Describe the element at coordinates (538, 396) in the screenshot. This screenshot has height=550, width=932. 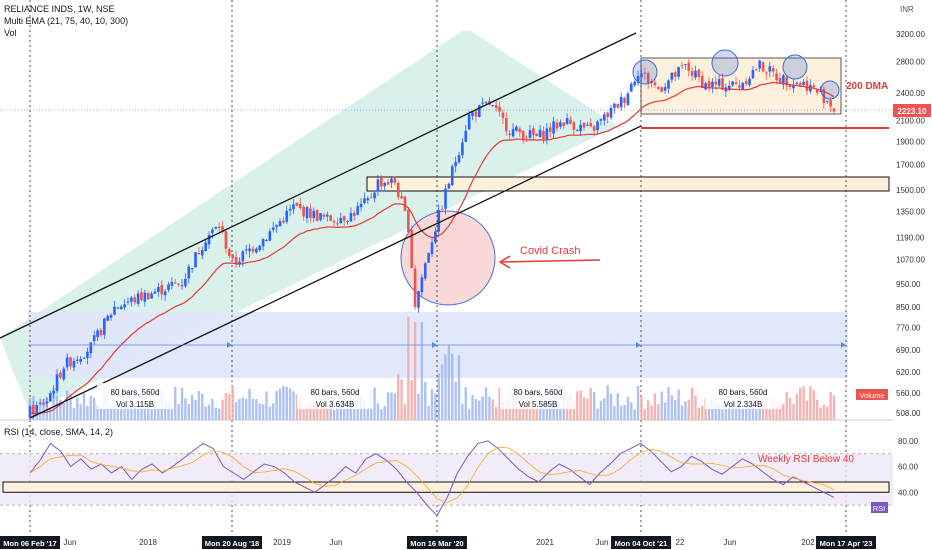
I see `measure-label-bg` at that location.